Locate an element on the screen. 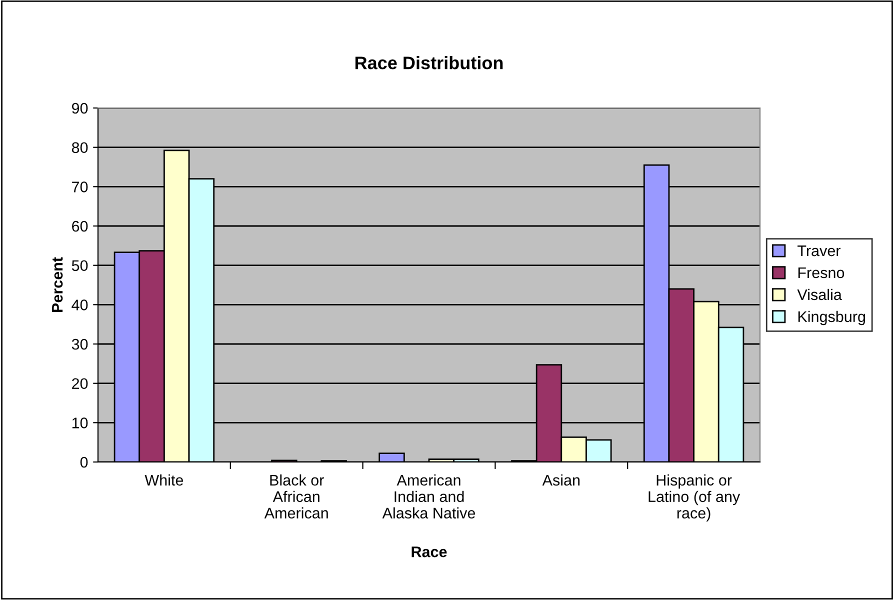 The height and width of the screenshot is (600, 894). y-tick-label: 60 is located at coordinates (80, 226).